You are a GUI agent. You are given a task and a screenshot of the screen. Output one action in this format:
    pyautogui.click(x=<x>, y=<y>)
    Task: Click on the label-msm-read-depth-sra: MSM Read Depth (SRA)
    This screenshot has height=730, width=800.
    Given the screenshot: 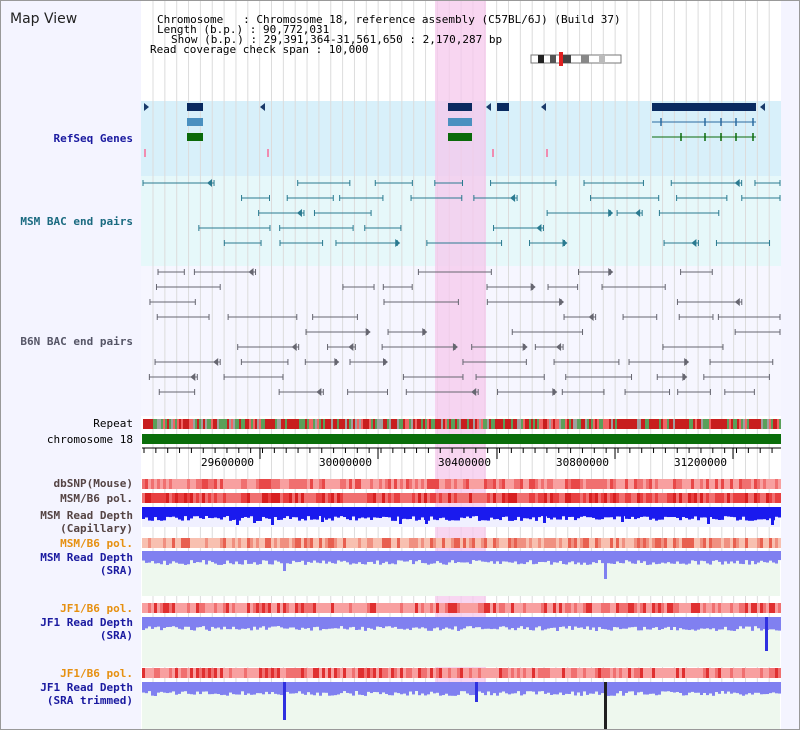 What is the action you would take?
    pyautogui.click(x=86, y=564)
    